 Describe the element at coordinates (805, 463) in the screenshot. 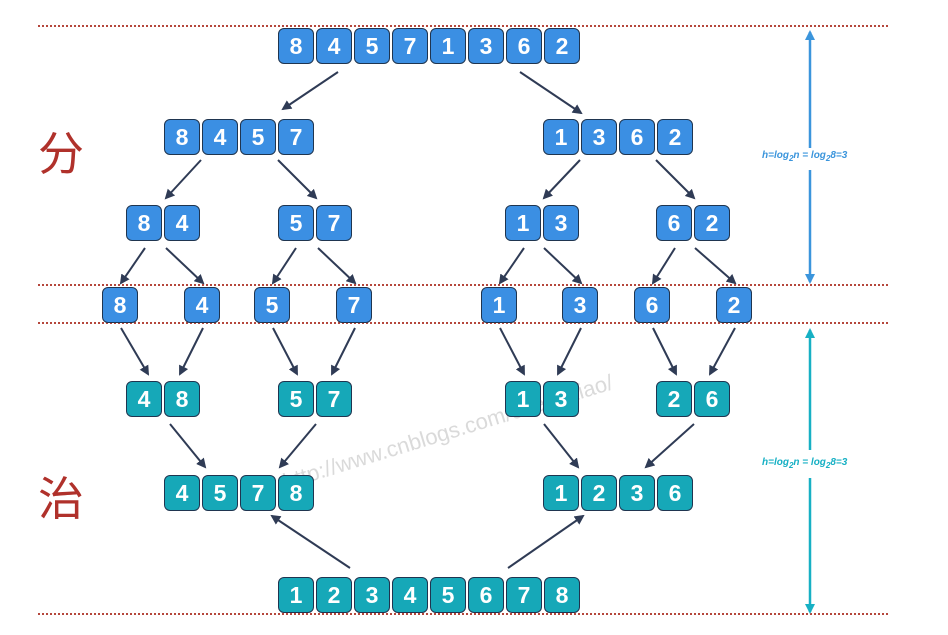

I see `conquer-height-formula: h=log2n = log28=3` at that location.